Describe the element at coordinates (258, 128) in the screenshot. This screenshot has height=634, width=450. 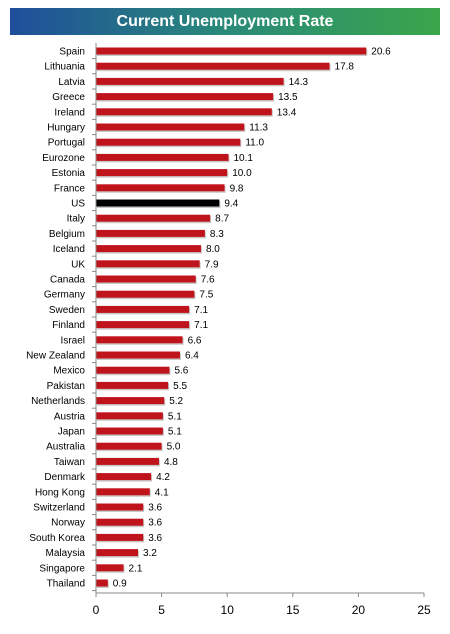
I see `value-label: 11.3` at that location.